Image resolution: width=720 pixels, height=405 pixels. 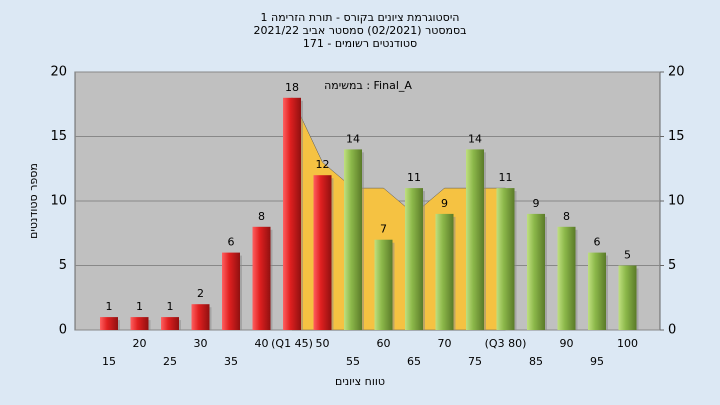 What do you see at coordinates (140, 343) in the screenshot?
I see `x-tick-label: 20` at bounding box center [140, 343].